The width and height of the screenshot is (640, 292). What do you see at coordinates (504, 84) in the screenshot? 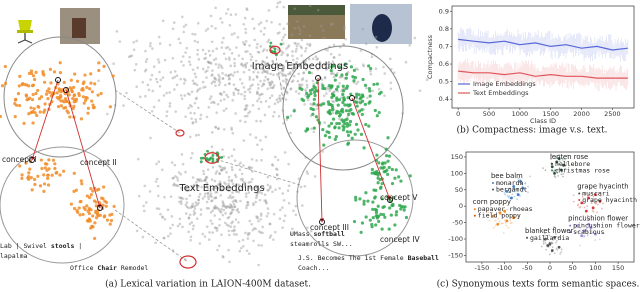
I see `legend-label: Image Embeddings` at bounding box center [504, 84].